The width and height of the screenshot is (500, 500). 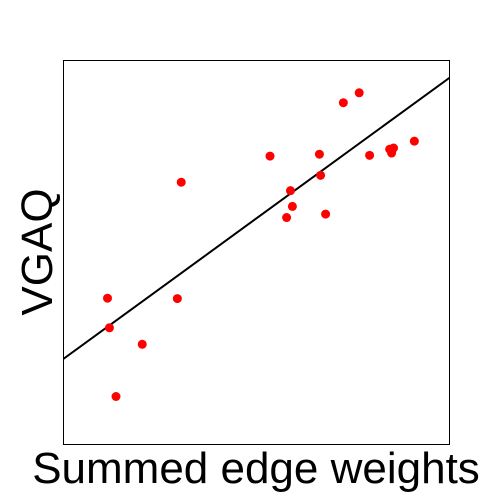 I want to click on y-axis-label: VGAQ, so click(x=37, y=251).